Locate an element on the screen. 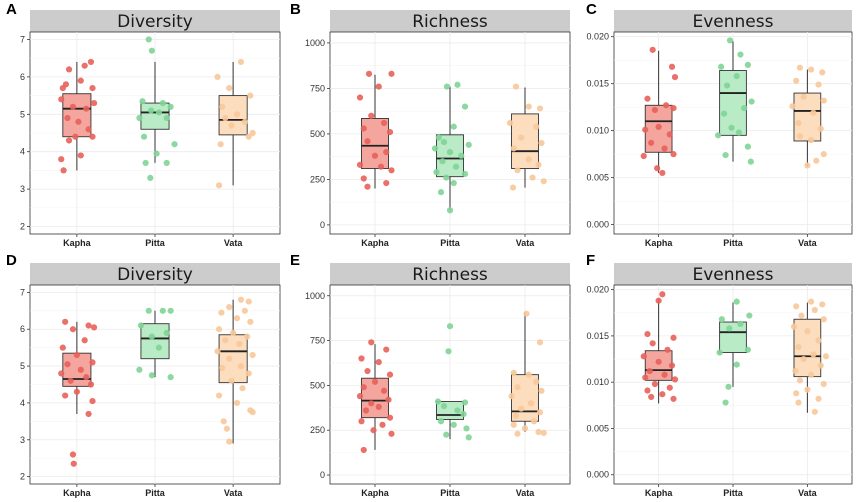  box-kapha is located at coordinates (77, 367).